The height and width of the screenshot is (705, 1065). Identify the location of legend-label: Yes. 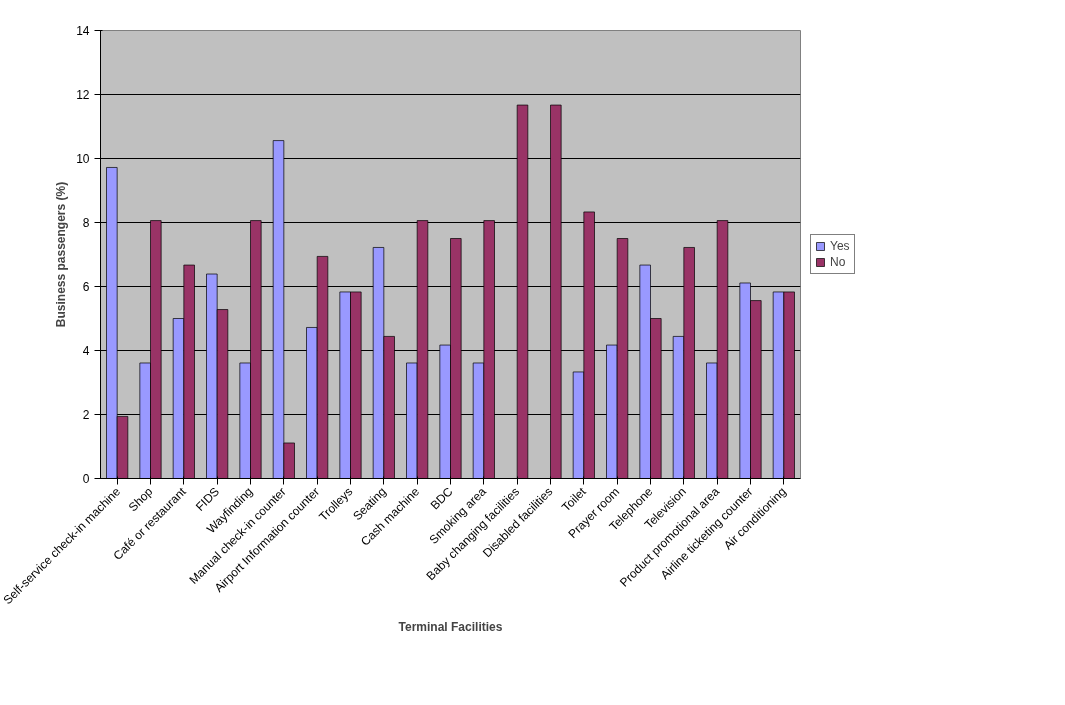
(840, 246).